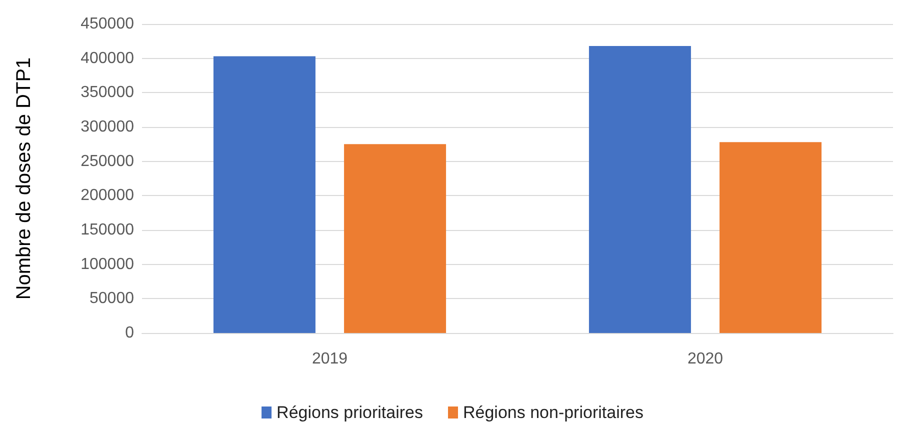 This screenshot has width=905, height=428. Describe the element at coordinates (330, 359) in the screenshot. I see `x-tick-label: 2019` at that location.